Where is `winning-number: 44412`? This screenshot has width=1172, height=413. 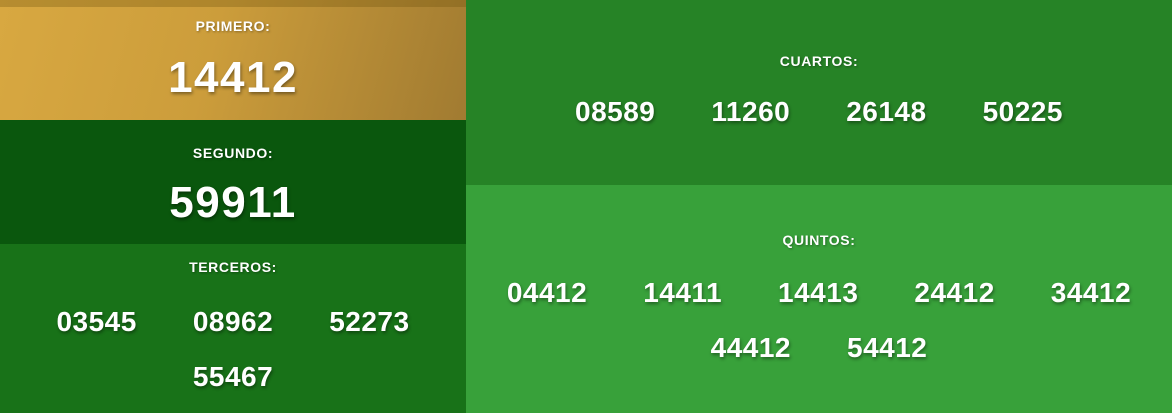
winning-number: 44412 is located at coordinates (750, 347).